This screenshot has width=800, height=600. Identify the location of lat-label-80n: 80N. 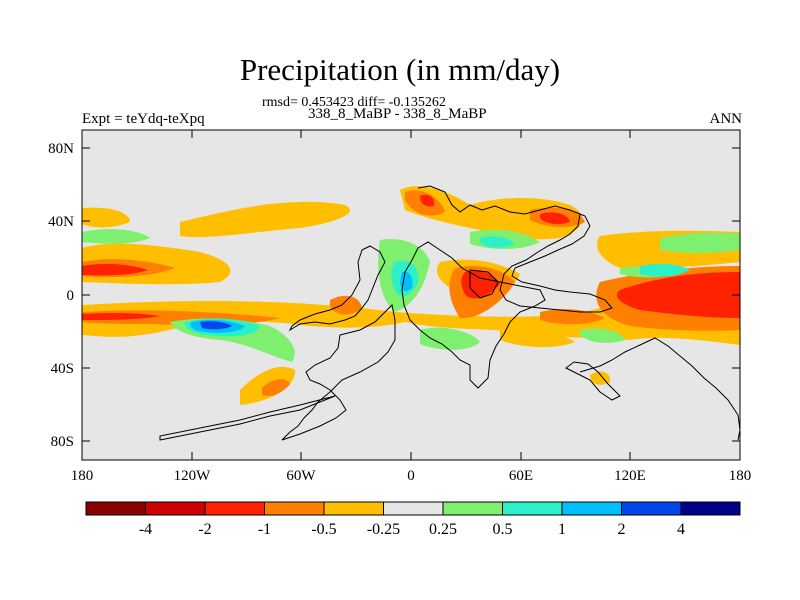
(61, 149).